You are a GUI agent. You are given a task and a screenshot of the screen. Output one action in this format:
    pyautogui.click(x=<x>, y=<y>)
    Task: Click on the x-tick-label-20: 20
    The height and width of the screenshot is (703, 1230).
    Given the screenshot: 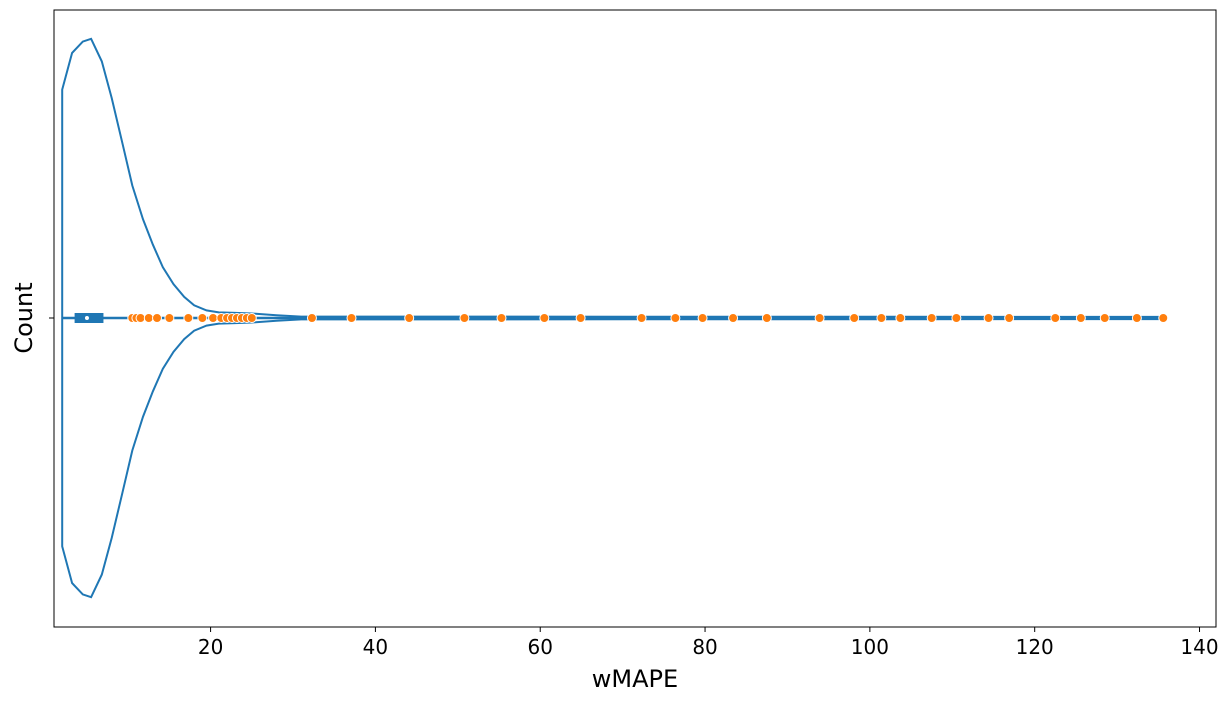 What is the action you would take?
    pyautogui.click(x=210, y=647)
    